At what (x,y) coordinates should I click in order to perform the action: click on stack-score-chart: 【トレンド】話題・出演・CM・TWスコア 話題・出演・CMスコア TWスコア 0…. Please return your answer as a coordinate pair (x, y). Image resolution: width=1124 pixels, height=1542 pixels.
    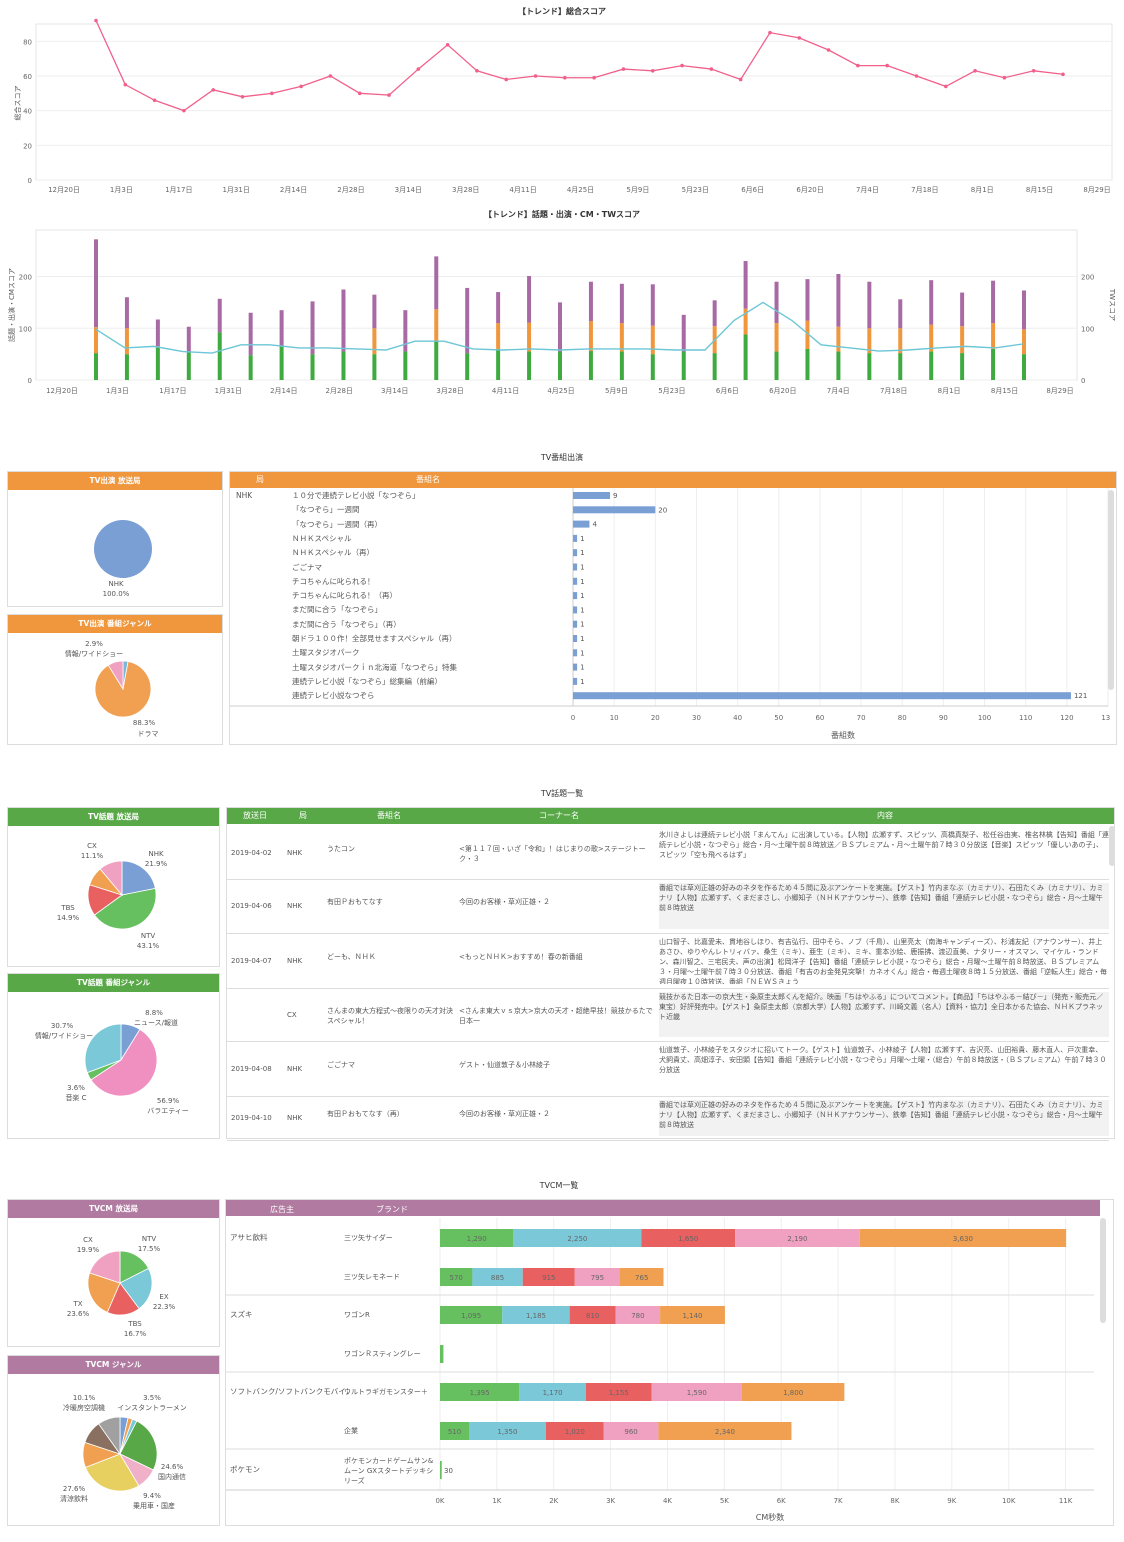
    Looking at the image, I should click on (561, 302).